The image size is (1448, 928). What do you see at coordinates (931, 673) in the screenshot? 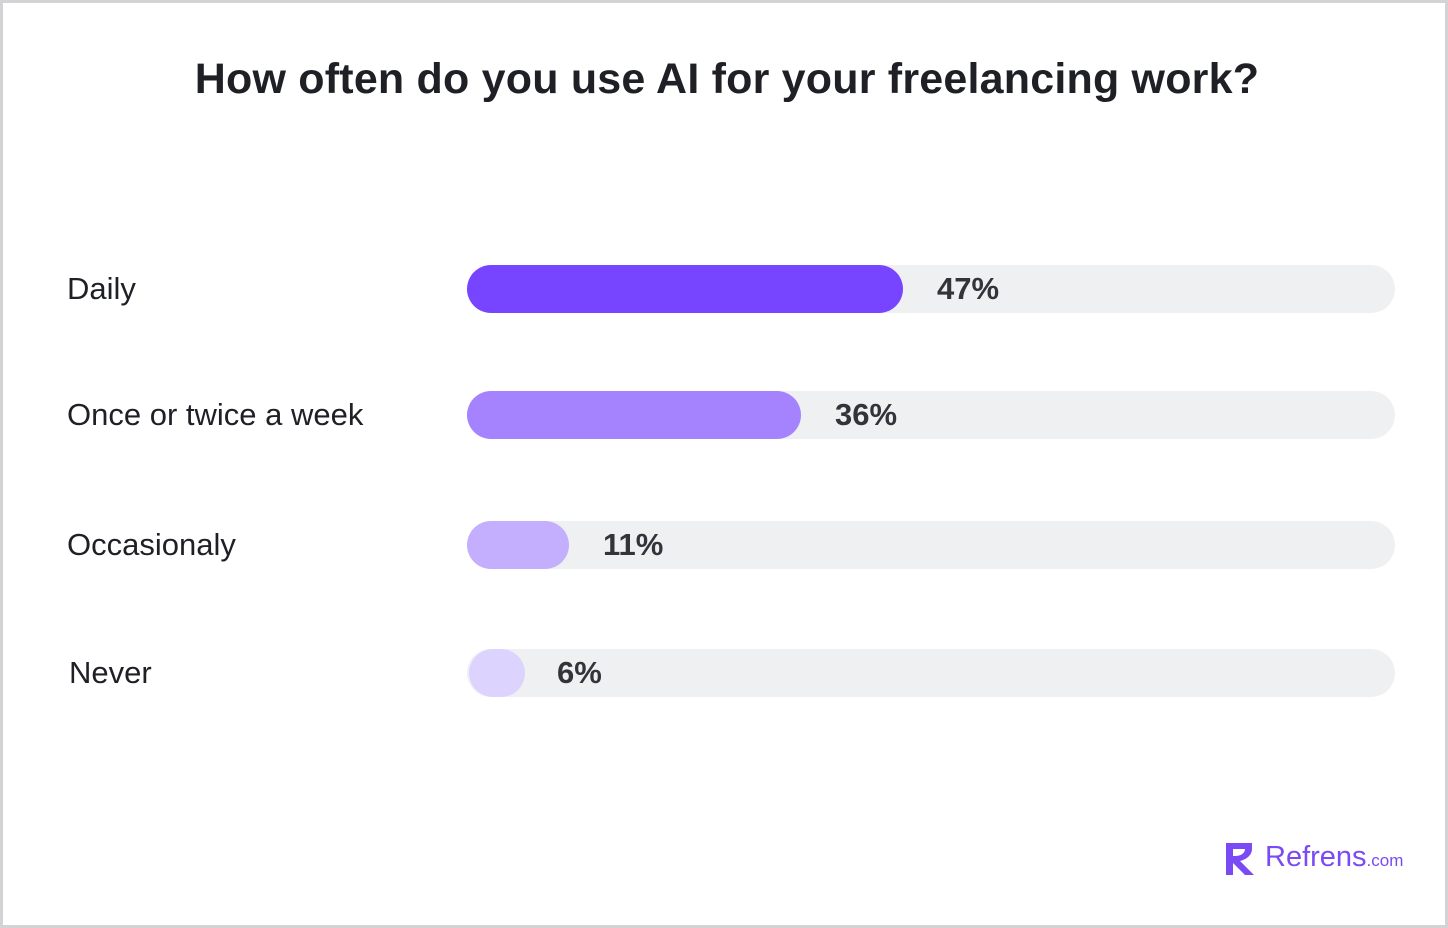
I see `bar-track: 6%` at bounding box center [931, 673].